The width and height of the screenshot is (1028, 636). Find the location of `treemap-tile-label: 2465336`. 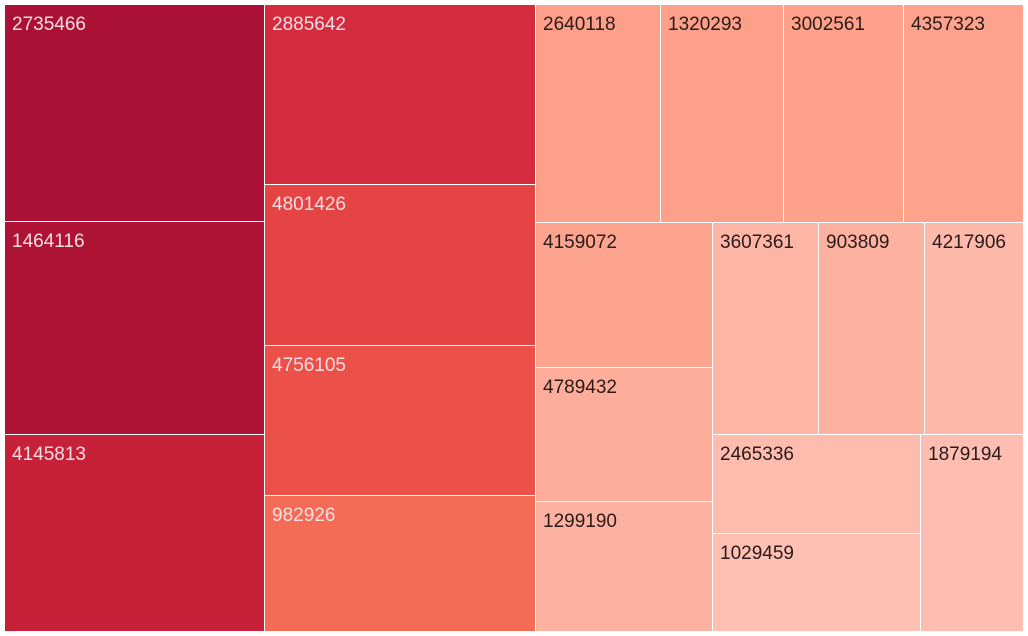

treemap-tile-label: 2465336 is located at coordinates (757, 454).